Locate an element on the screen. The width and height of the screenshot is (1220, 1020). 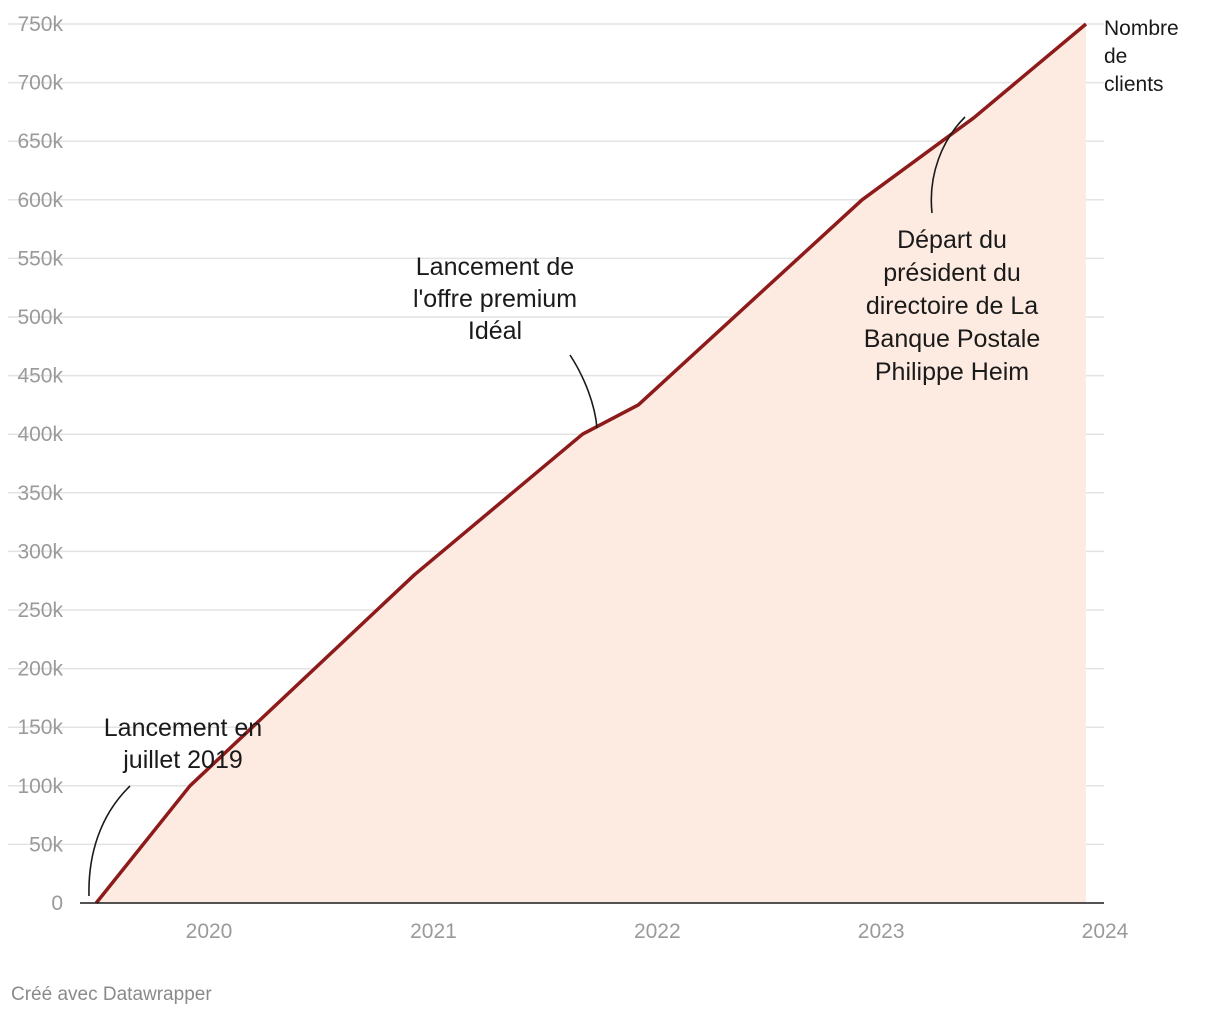
y-tick-label: 250k is located at coordinates (40, 610).